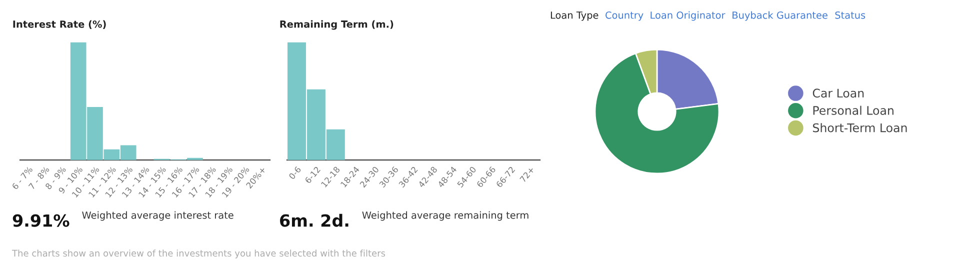 Image resolution: width=954 pixels, height=278 pixels. What do you see at coordinates (295, 173) in the screenshot?
I see `x-tick-label: 0-6` at bounding box center [295, 173].